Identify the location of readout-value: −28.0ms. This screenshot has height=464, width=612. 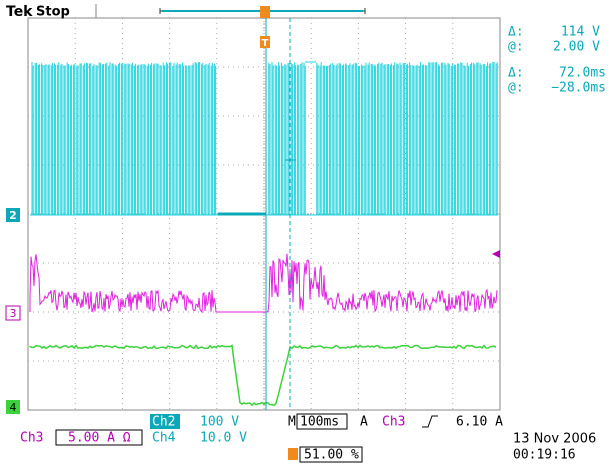
(578, 88).